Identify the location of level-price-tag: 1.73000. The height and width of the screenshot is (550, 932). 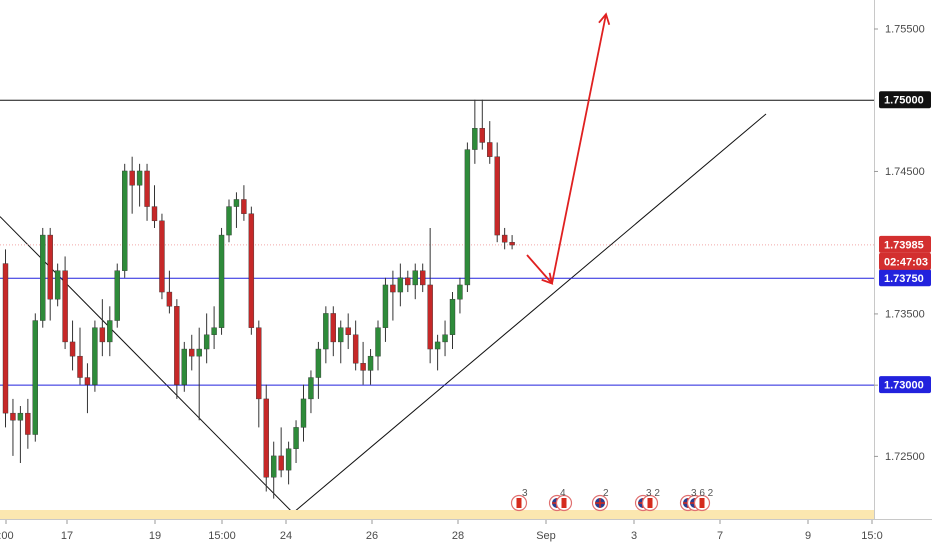
(905, 385).